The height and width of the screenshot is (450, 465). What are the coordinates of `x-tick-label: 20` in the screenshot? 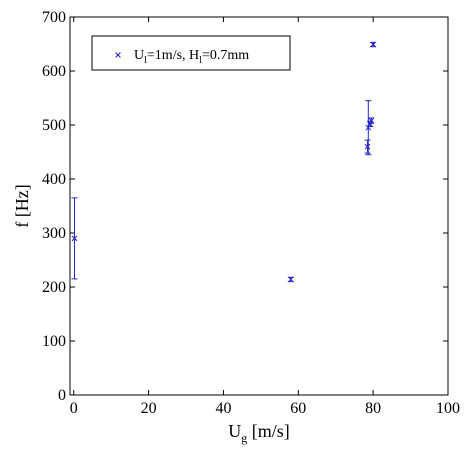 It's located at (149, 408).